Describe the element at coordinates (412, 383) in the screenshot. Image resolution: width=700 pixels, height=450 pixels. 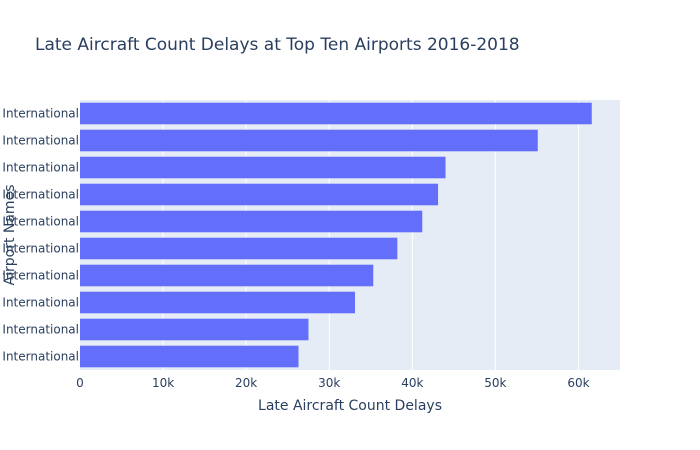
I see `x-tick-label: 40k` at that location.